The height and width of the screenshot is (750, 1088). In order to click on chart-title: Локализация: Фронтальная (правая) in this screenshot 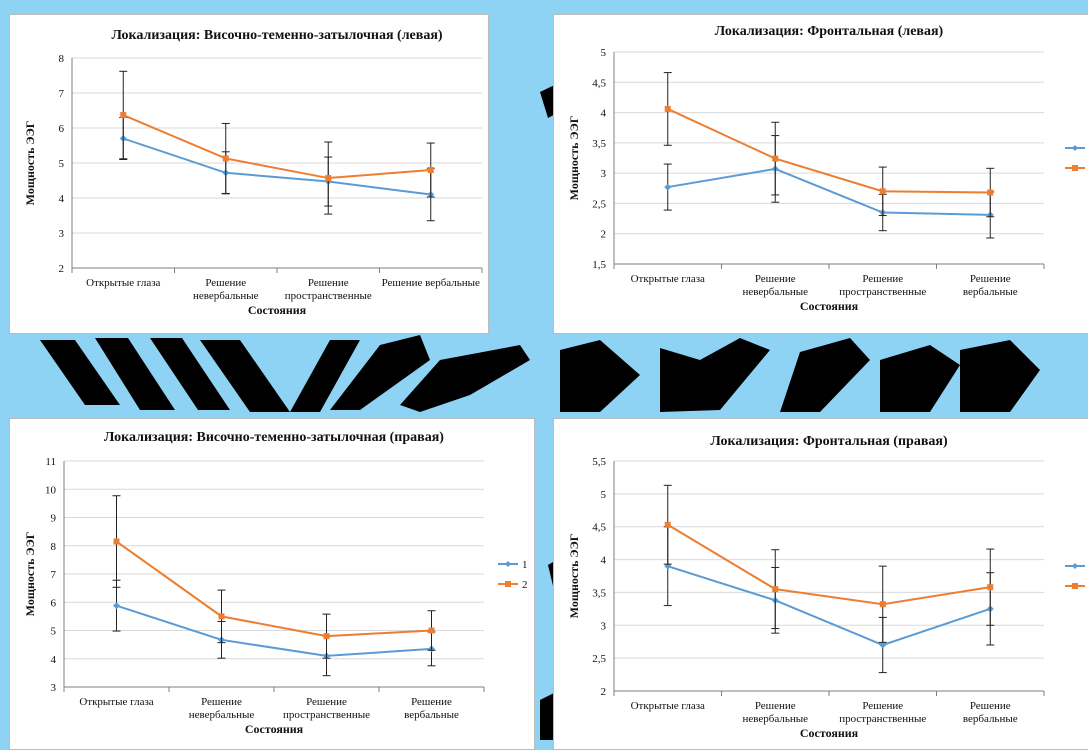, I will do `click(829, 441)`.